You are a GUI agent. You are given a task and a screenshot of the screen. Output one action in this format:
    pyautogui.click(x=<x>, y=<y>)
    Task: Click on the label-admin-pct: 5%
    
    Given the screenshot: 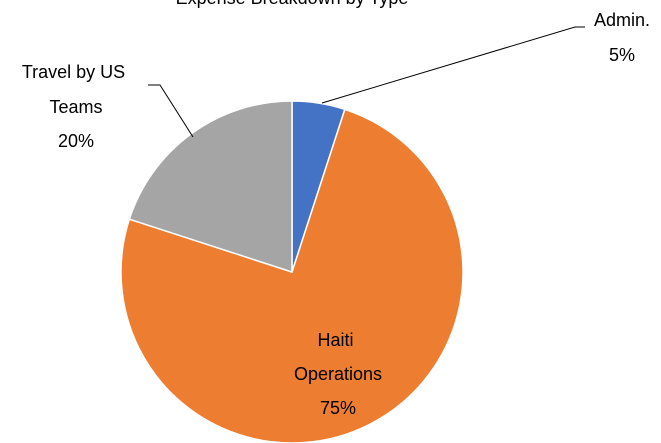 What is the action you would take?
    pyautogui.click(x=622, y=55)
    